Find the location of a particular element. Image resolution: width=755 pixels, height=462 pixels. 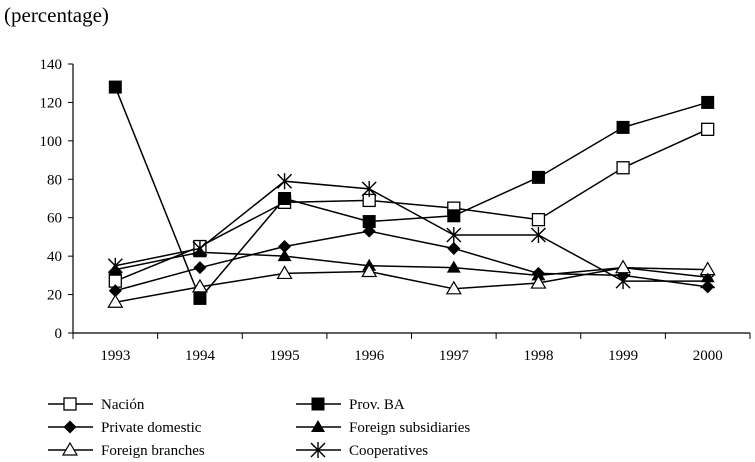

legend-item: Foreign branches is located at coordinates (126, 450).